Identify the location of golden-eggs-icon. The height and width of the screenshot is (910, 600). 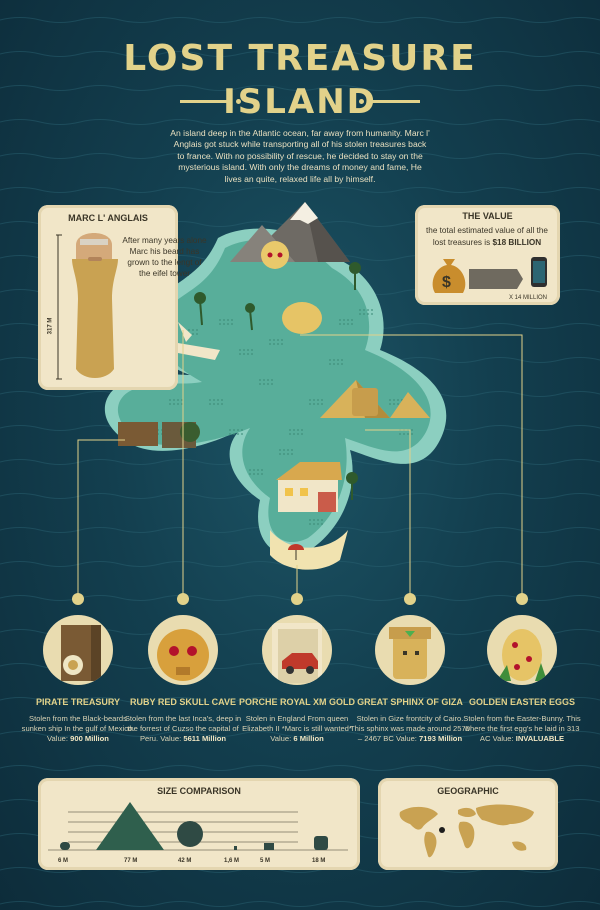
(522, 650).